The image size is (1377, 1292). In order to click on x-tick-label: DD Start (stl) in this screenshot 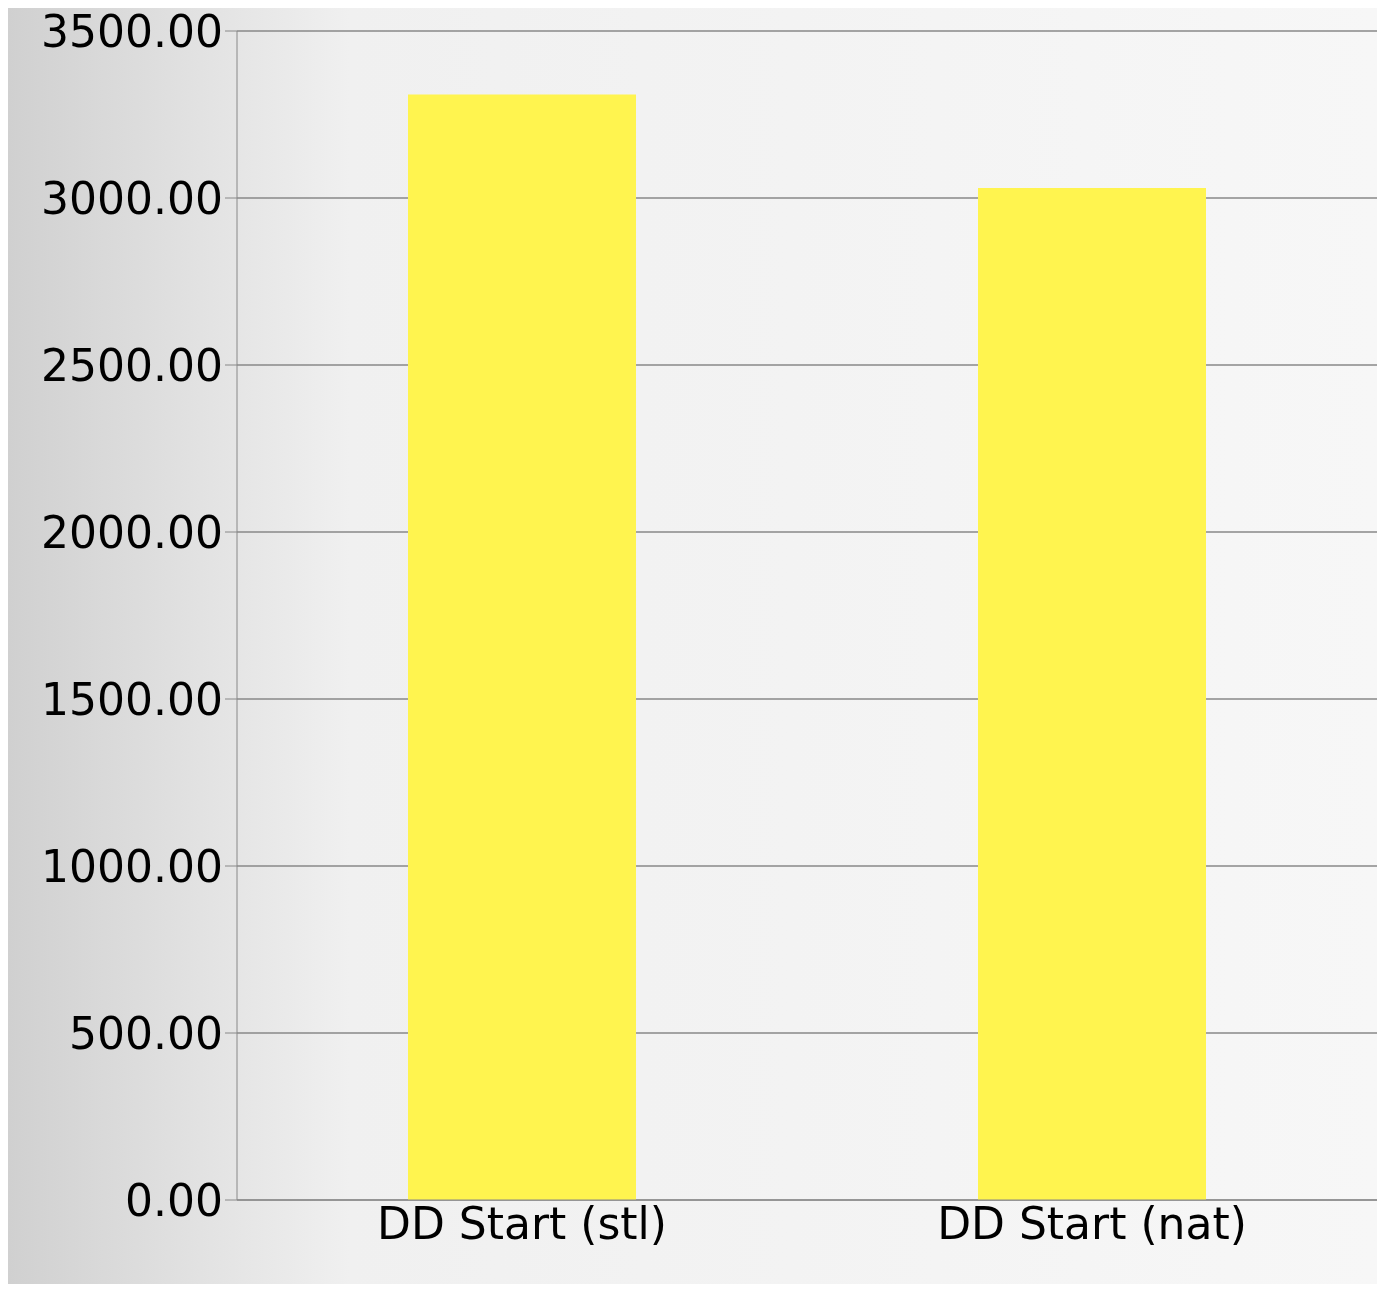, I will do `click(522, 1224)`.